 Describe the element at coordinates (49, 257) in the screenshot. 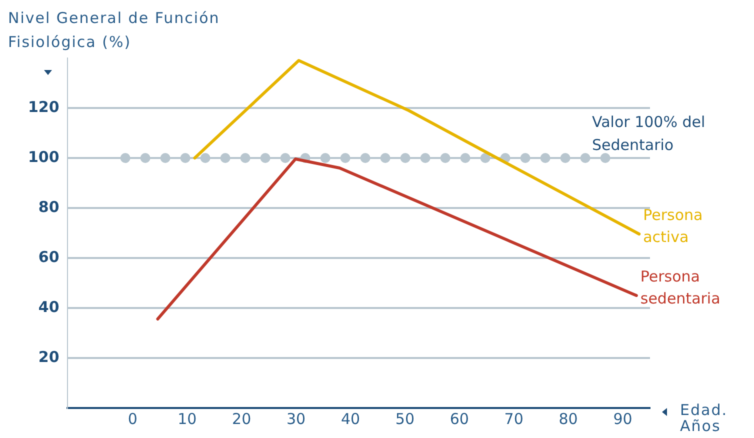

I see `y-tick-label: 60` at that location.